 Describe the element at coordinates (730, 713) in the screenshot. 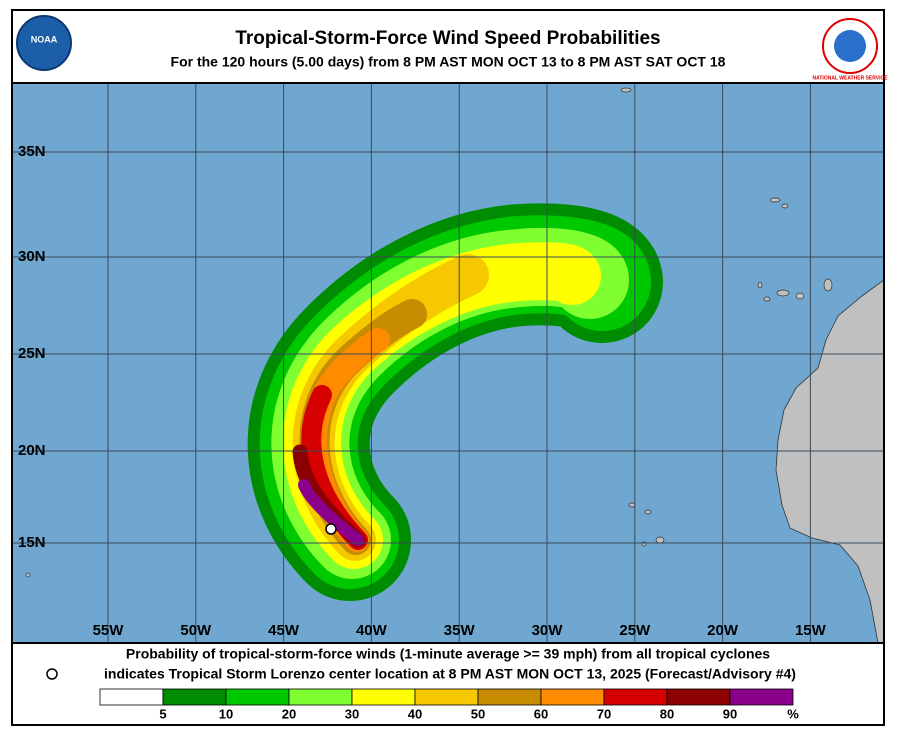

I see `legend-label: 90` at that location.